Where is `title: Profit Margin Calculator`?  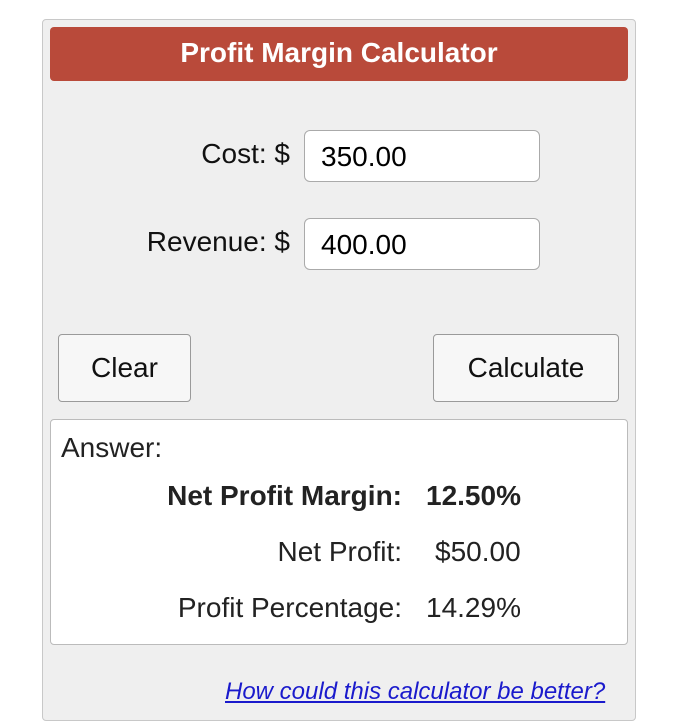 title: Profit Margin Calculator is located at coordinates (339, 54).